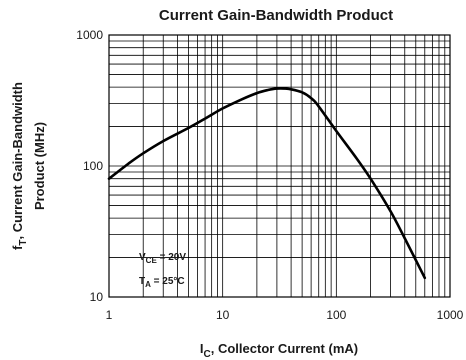 This screenshot has height=360, width=466. Describe the element at coordinates (162, 258) in the screenshot. I see `annotation-vce: VCE = 20V` at that location.